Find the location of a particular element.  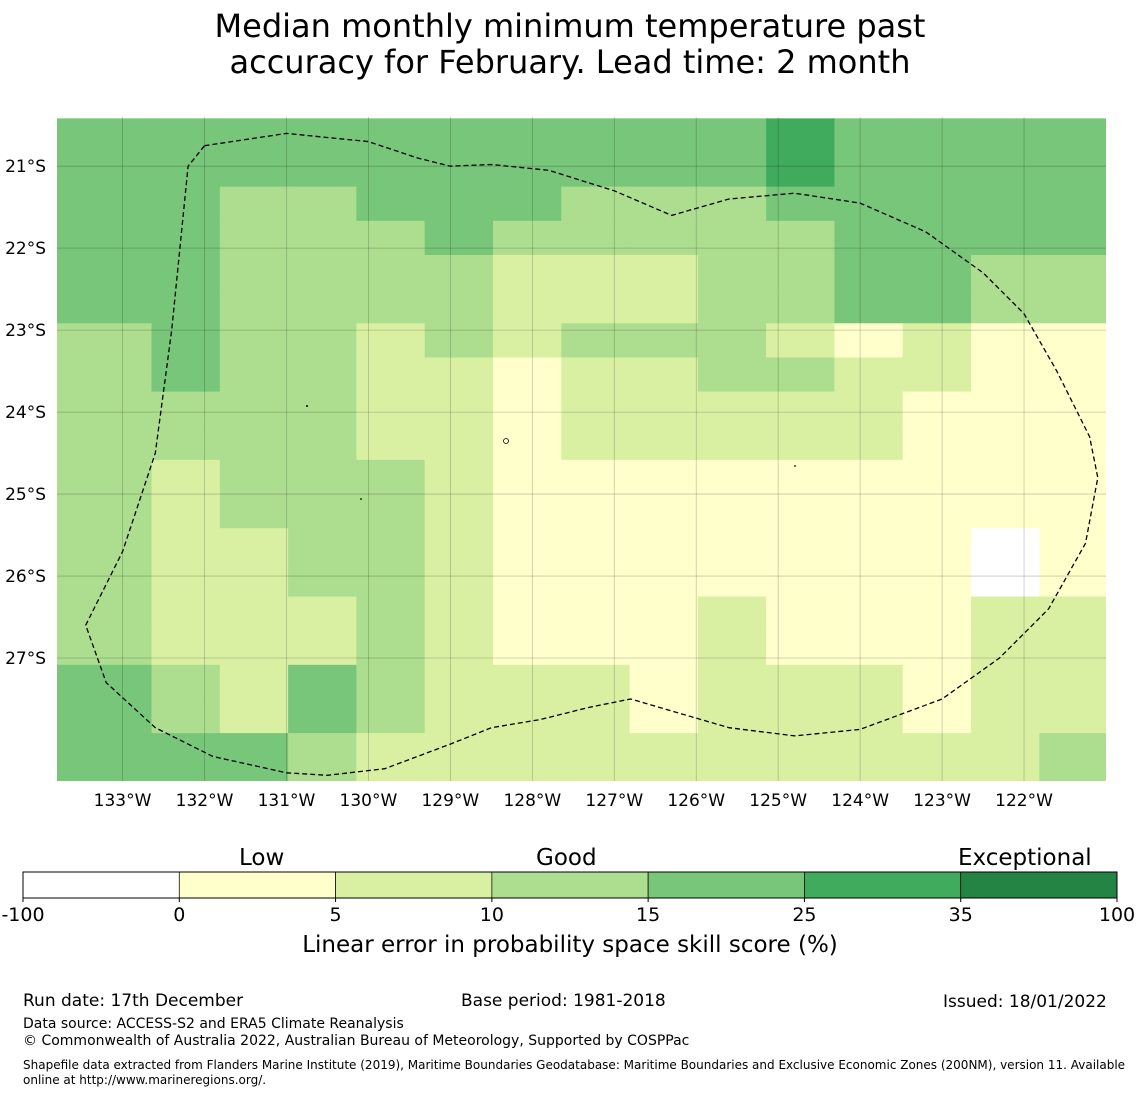

y-tick-label: 25°S is located at coordinates (25, 495).